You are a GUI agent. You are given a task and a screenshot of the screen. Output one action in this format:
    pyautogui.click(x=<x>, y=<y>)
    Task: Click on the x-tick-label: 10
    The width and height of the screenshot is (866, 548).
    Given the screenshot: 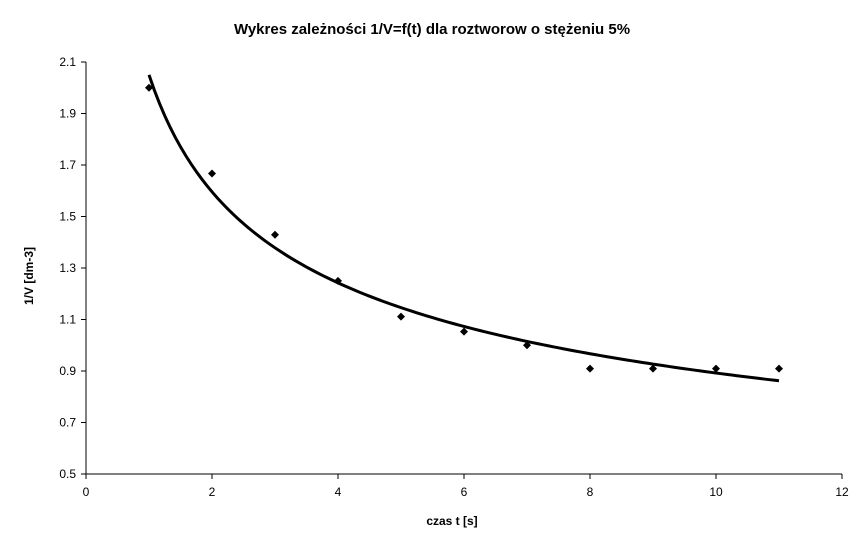 What is the action you would take?
    pyautogui.click(x=716, y=492)
    